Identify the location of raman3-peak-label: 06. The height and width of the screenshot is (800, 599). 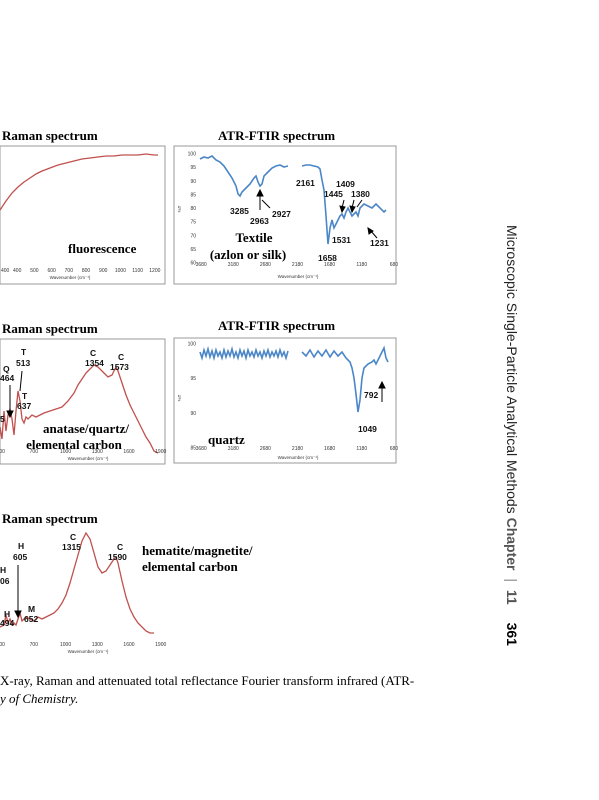
(5, 581).